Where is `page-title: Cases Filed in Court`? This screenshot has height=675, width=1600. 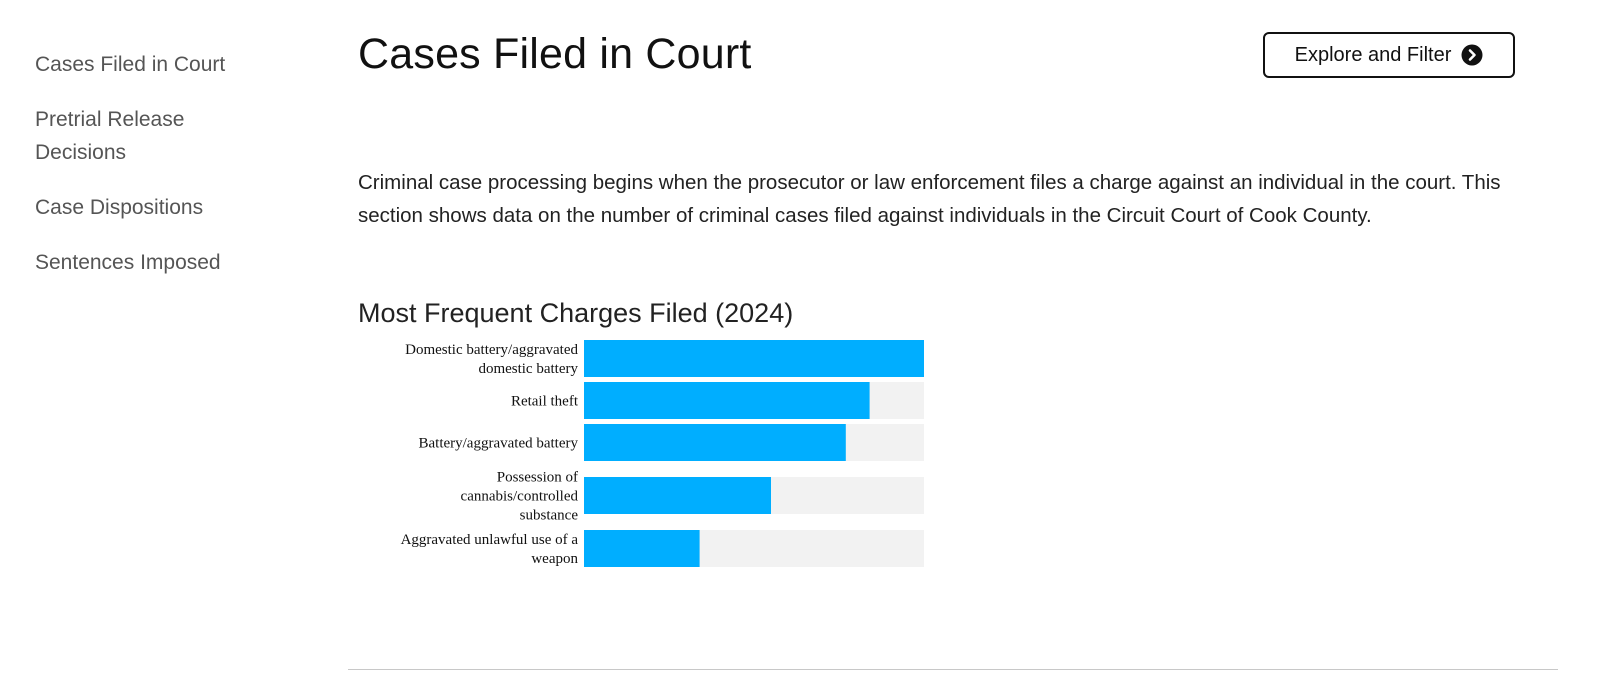 page-title: Cases Filed in Court is located at coordinates (555, 54).